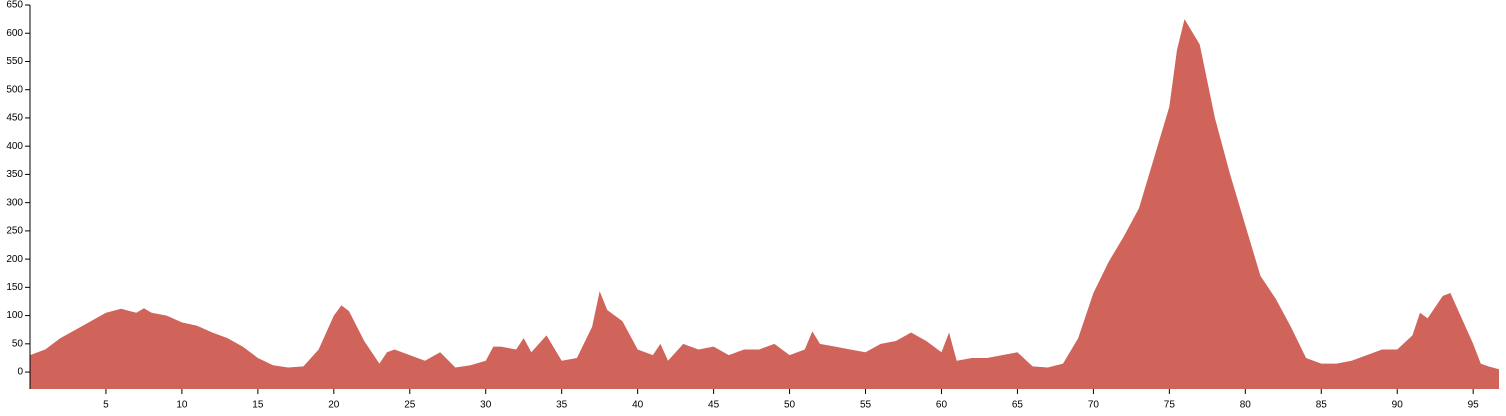  What do you see at coordinates (14, 287) in the screenshot?
I see `y-tick-label: 150` at bounding box center [14, 287].